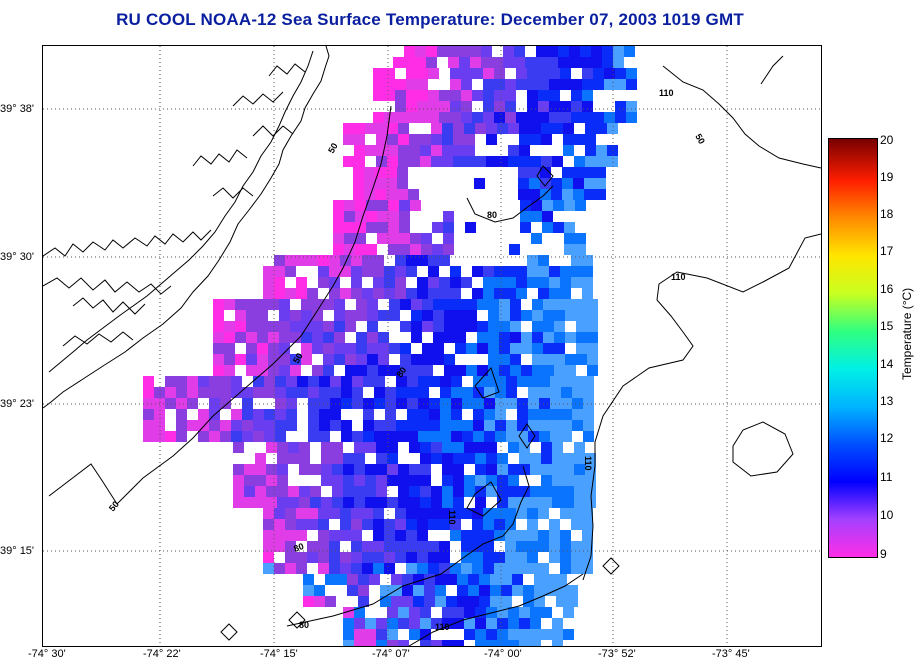 The image size is (920, 665). I want to click on colorbar-tick: 9, so click(883, 554).